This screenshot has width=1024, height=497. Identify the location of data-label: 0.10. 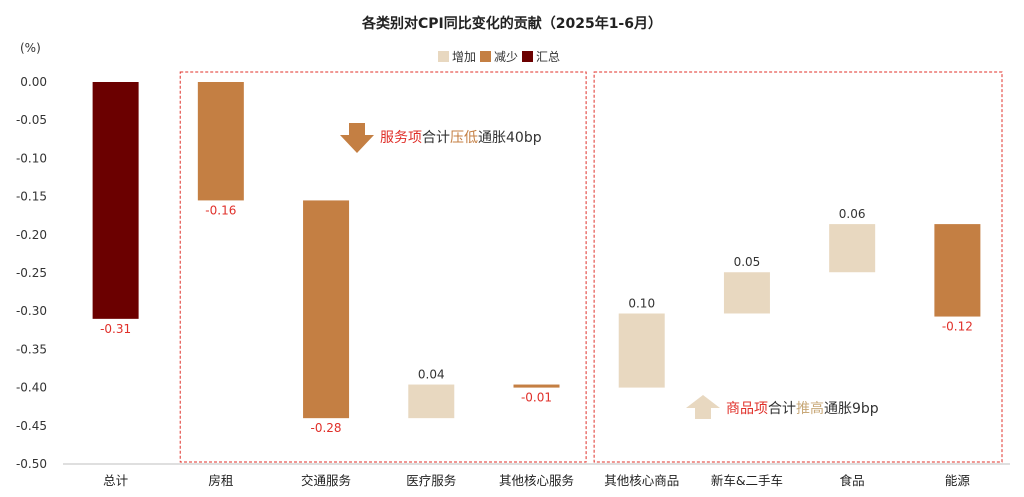
(641, 303).